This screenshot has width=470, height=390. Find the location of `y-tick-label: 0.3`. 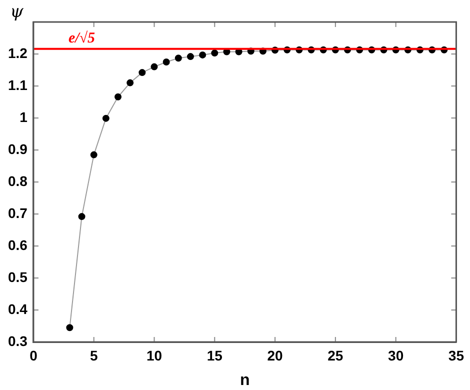

y-tick-label: 0.3 is located at coordinates (18, 340).